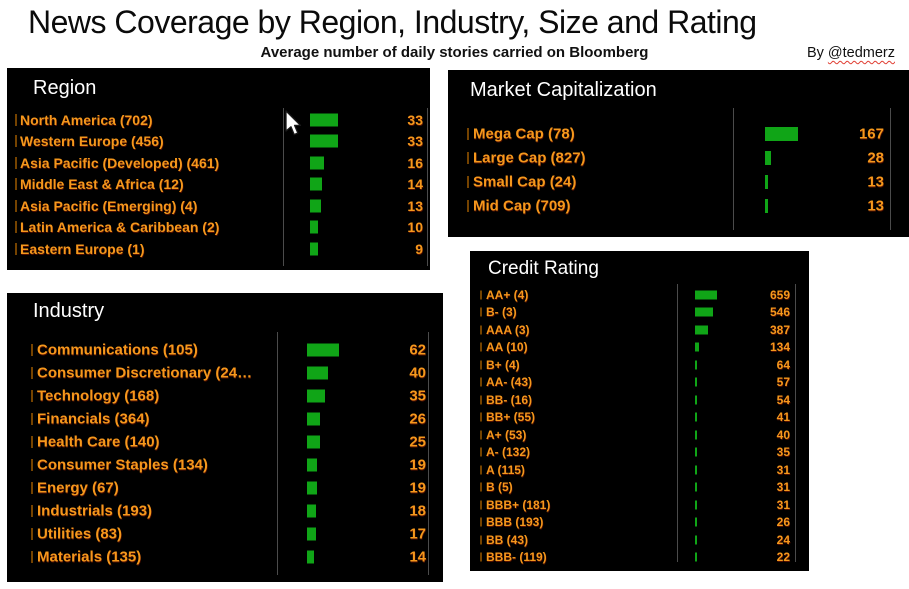 Image resolution: width=909 pixels, height=589 pixels. I want to click on chart-row: Utilities (83) 17, so click(225, 533).